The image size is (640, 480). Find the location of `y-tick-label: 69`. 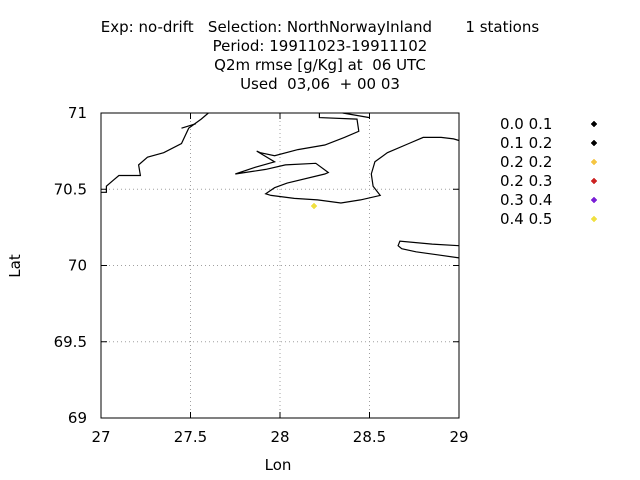

y-tick-label: 69 is located at coordinates (77, 418).